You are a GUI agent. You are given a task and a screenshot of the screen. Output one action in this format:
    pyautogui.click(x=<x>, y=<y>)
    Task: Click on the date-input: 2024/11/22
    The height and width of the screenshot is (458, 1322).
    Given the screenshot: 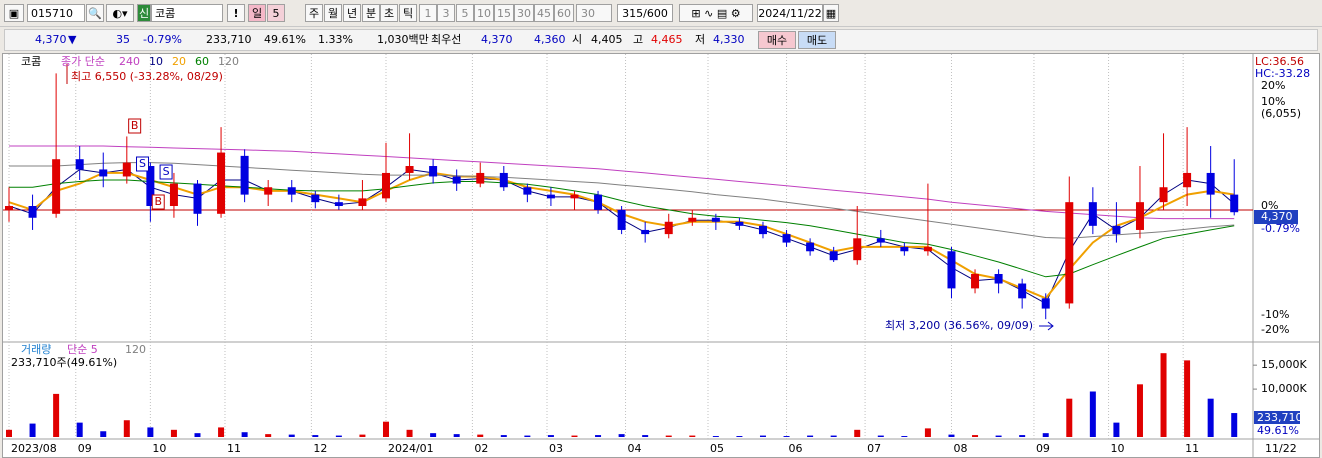 What is the action you would take?
    pyautogui.click(x=790, y=13)
    